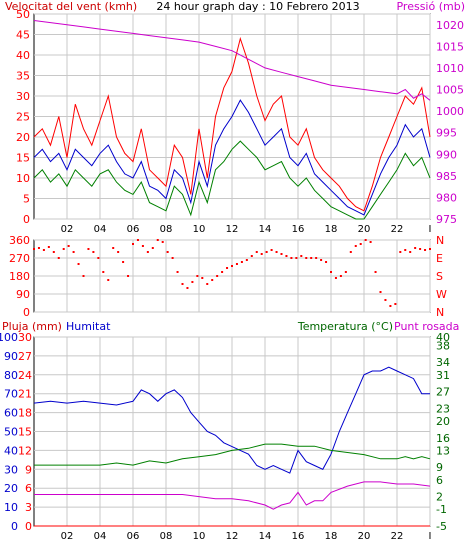 The image size is (470, 559). Describe the element at coordinates (397, 536) in the screenshot. I see `humidity-x-tick: 22` at that location.